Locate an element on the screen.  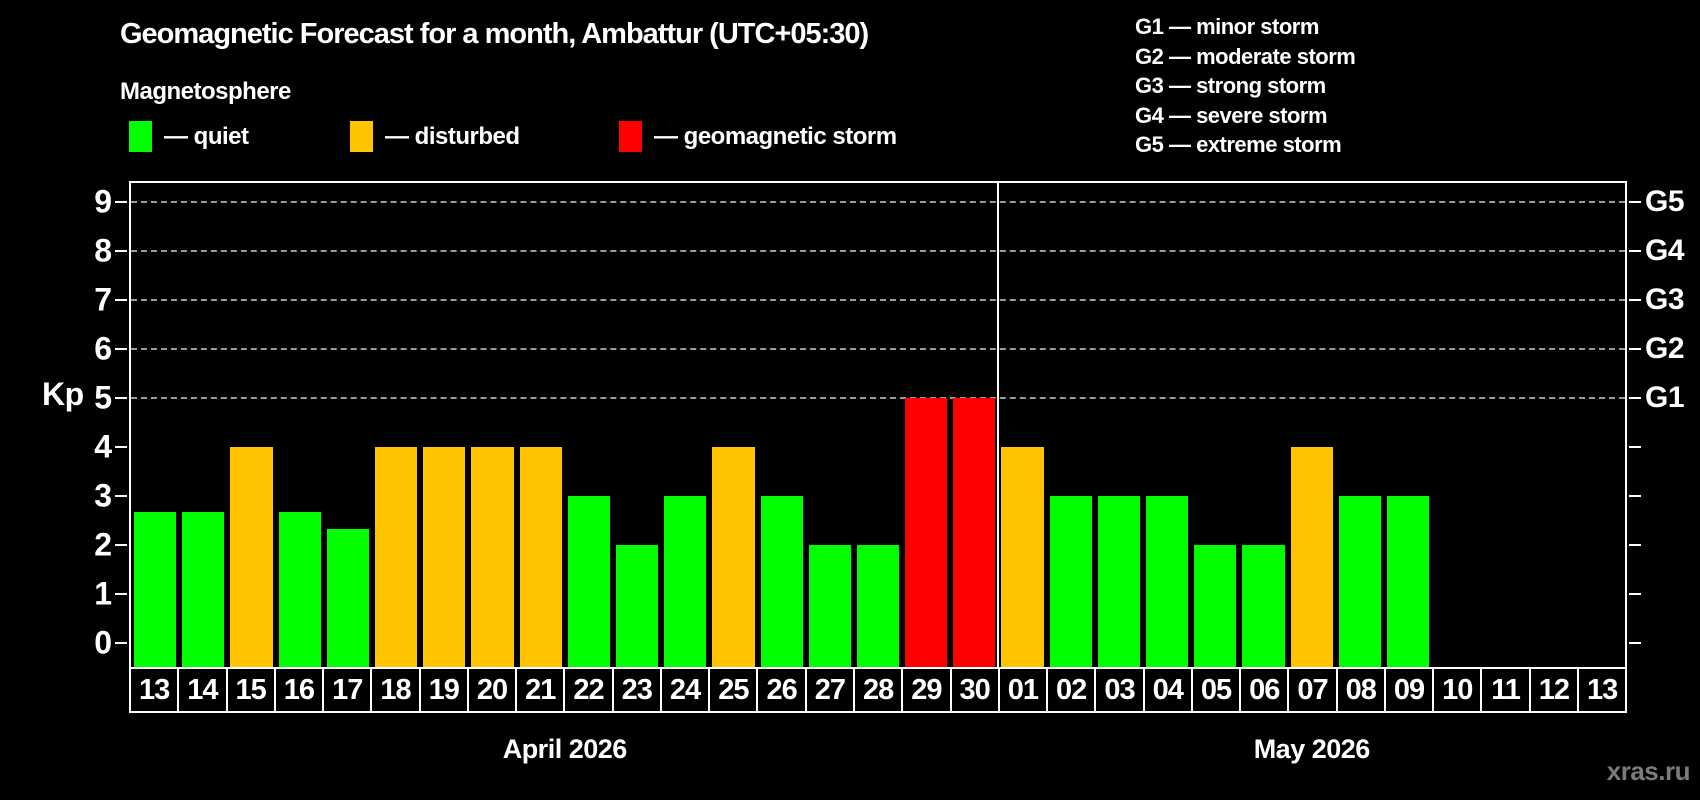
day-label: 30 is located at coordinates (976, 690).